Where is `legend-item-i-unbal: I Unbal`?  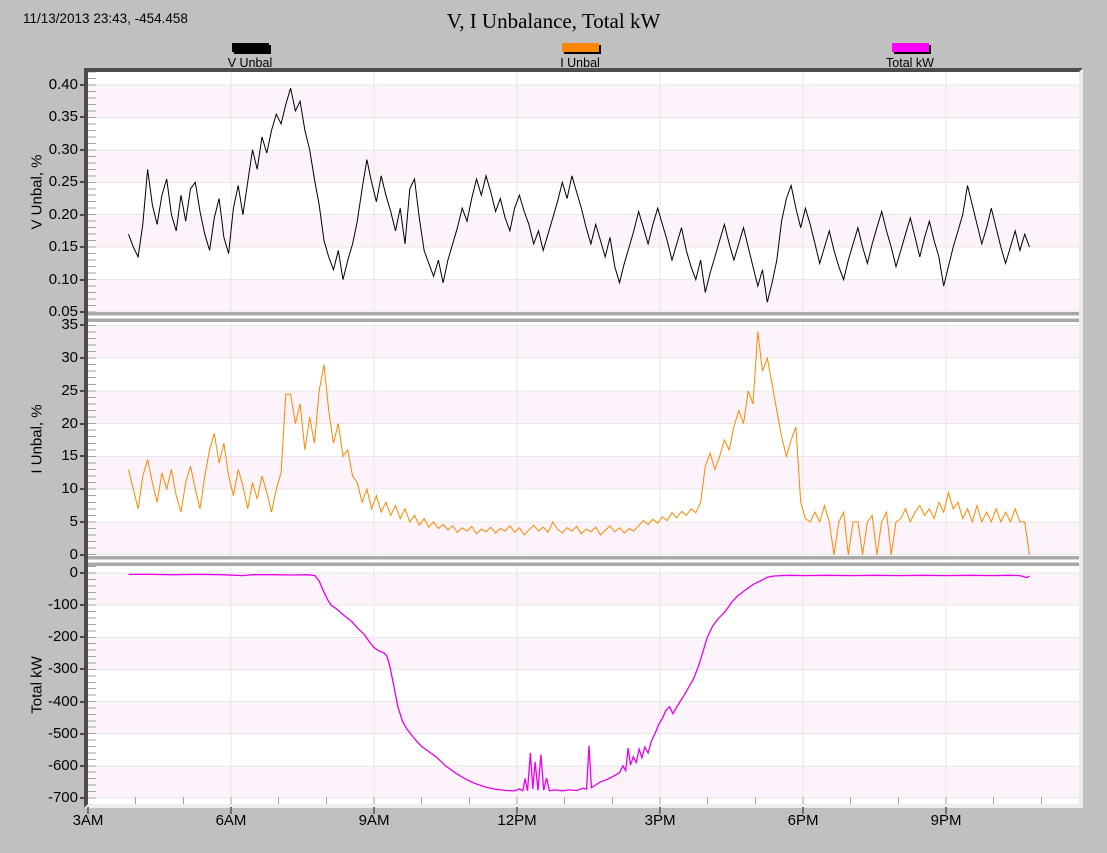
legend-item-i-unbal: I Unbal is located at coordinates (580, 56).